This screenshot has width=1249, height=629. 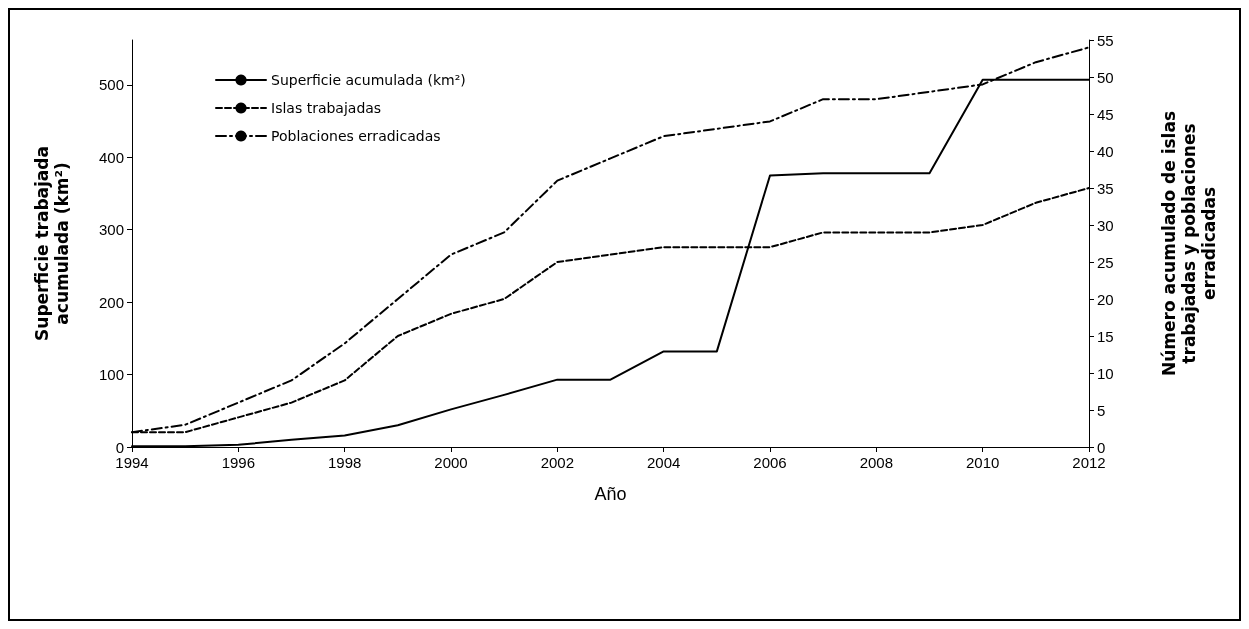 What do you see at coordinates (356, 136) in the screenshot?
I see `legend-label: Poblaciones erradicadas` at bounding box center [356, 136].